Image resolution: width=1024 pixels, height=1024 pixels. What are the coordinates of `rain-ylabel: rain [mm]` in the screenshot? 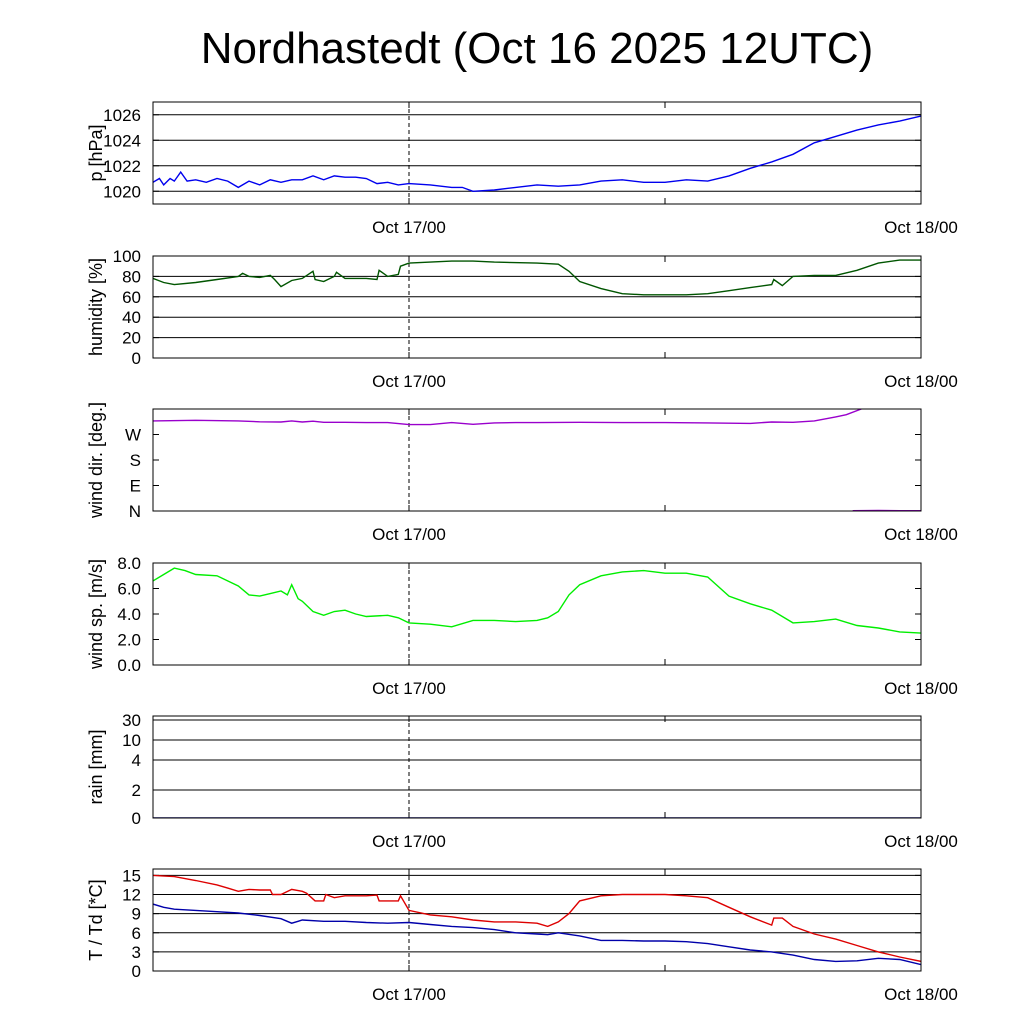 It's located at (96, 766).